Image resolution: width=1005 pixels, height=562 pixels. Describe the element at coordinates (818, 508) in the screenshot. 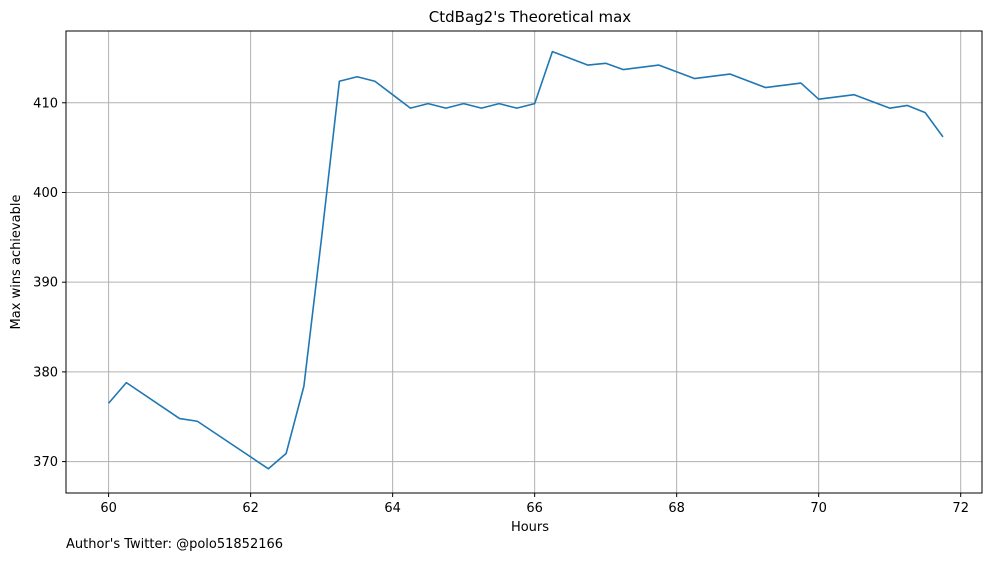

I see `x-tick-label: 70` at that location.